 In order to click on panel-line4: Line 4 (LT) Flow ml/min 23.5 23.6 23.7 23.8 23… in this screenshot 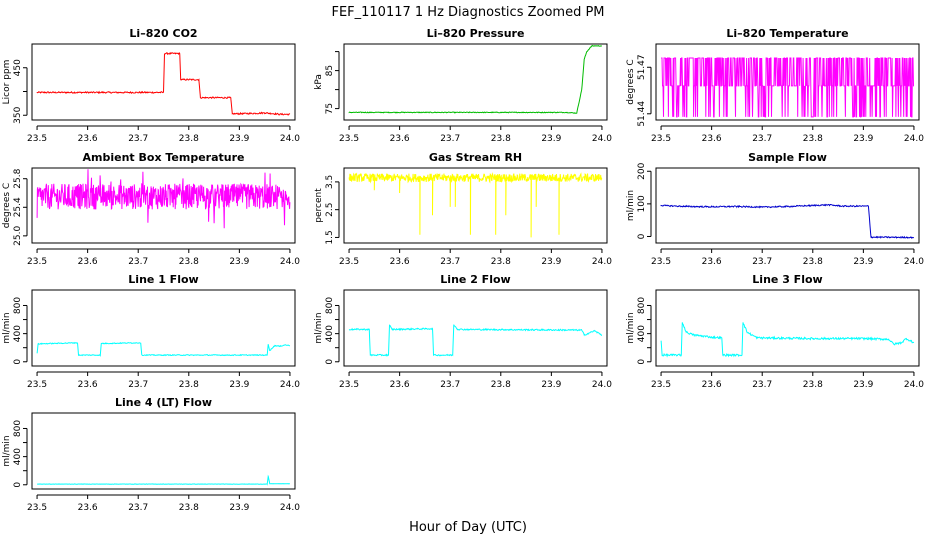, I will do `click(151, 454)`.